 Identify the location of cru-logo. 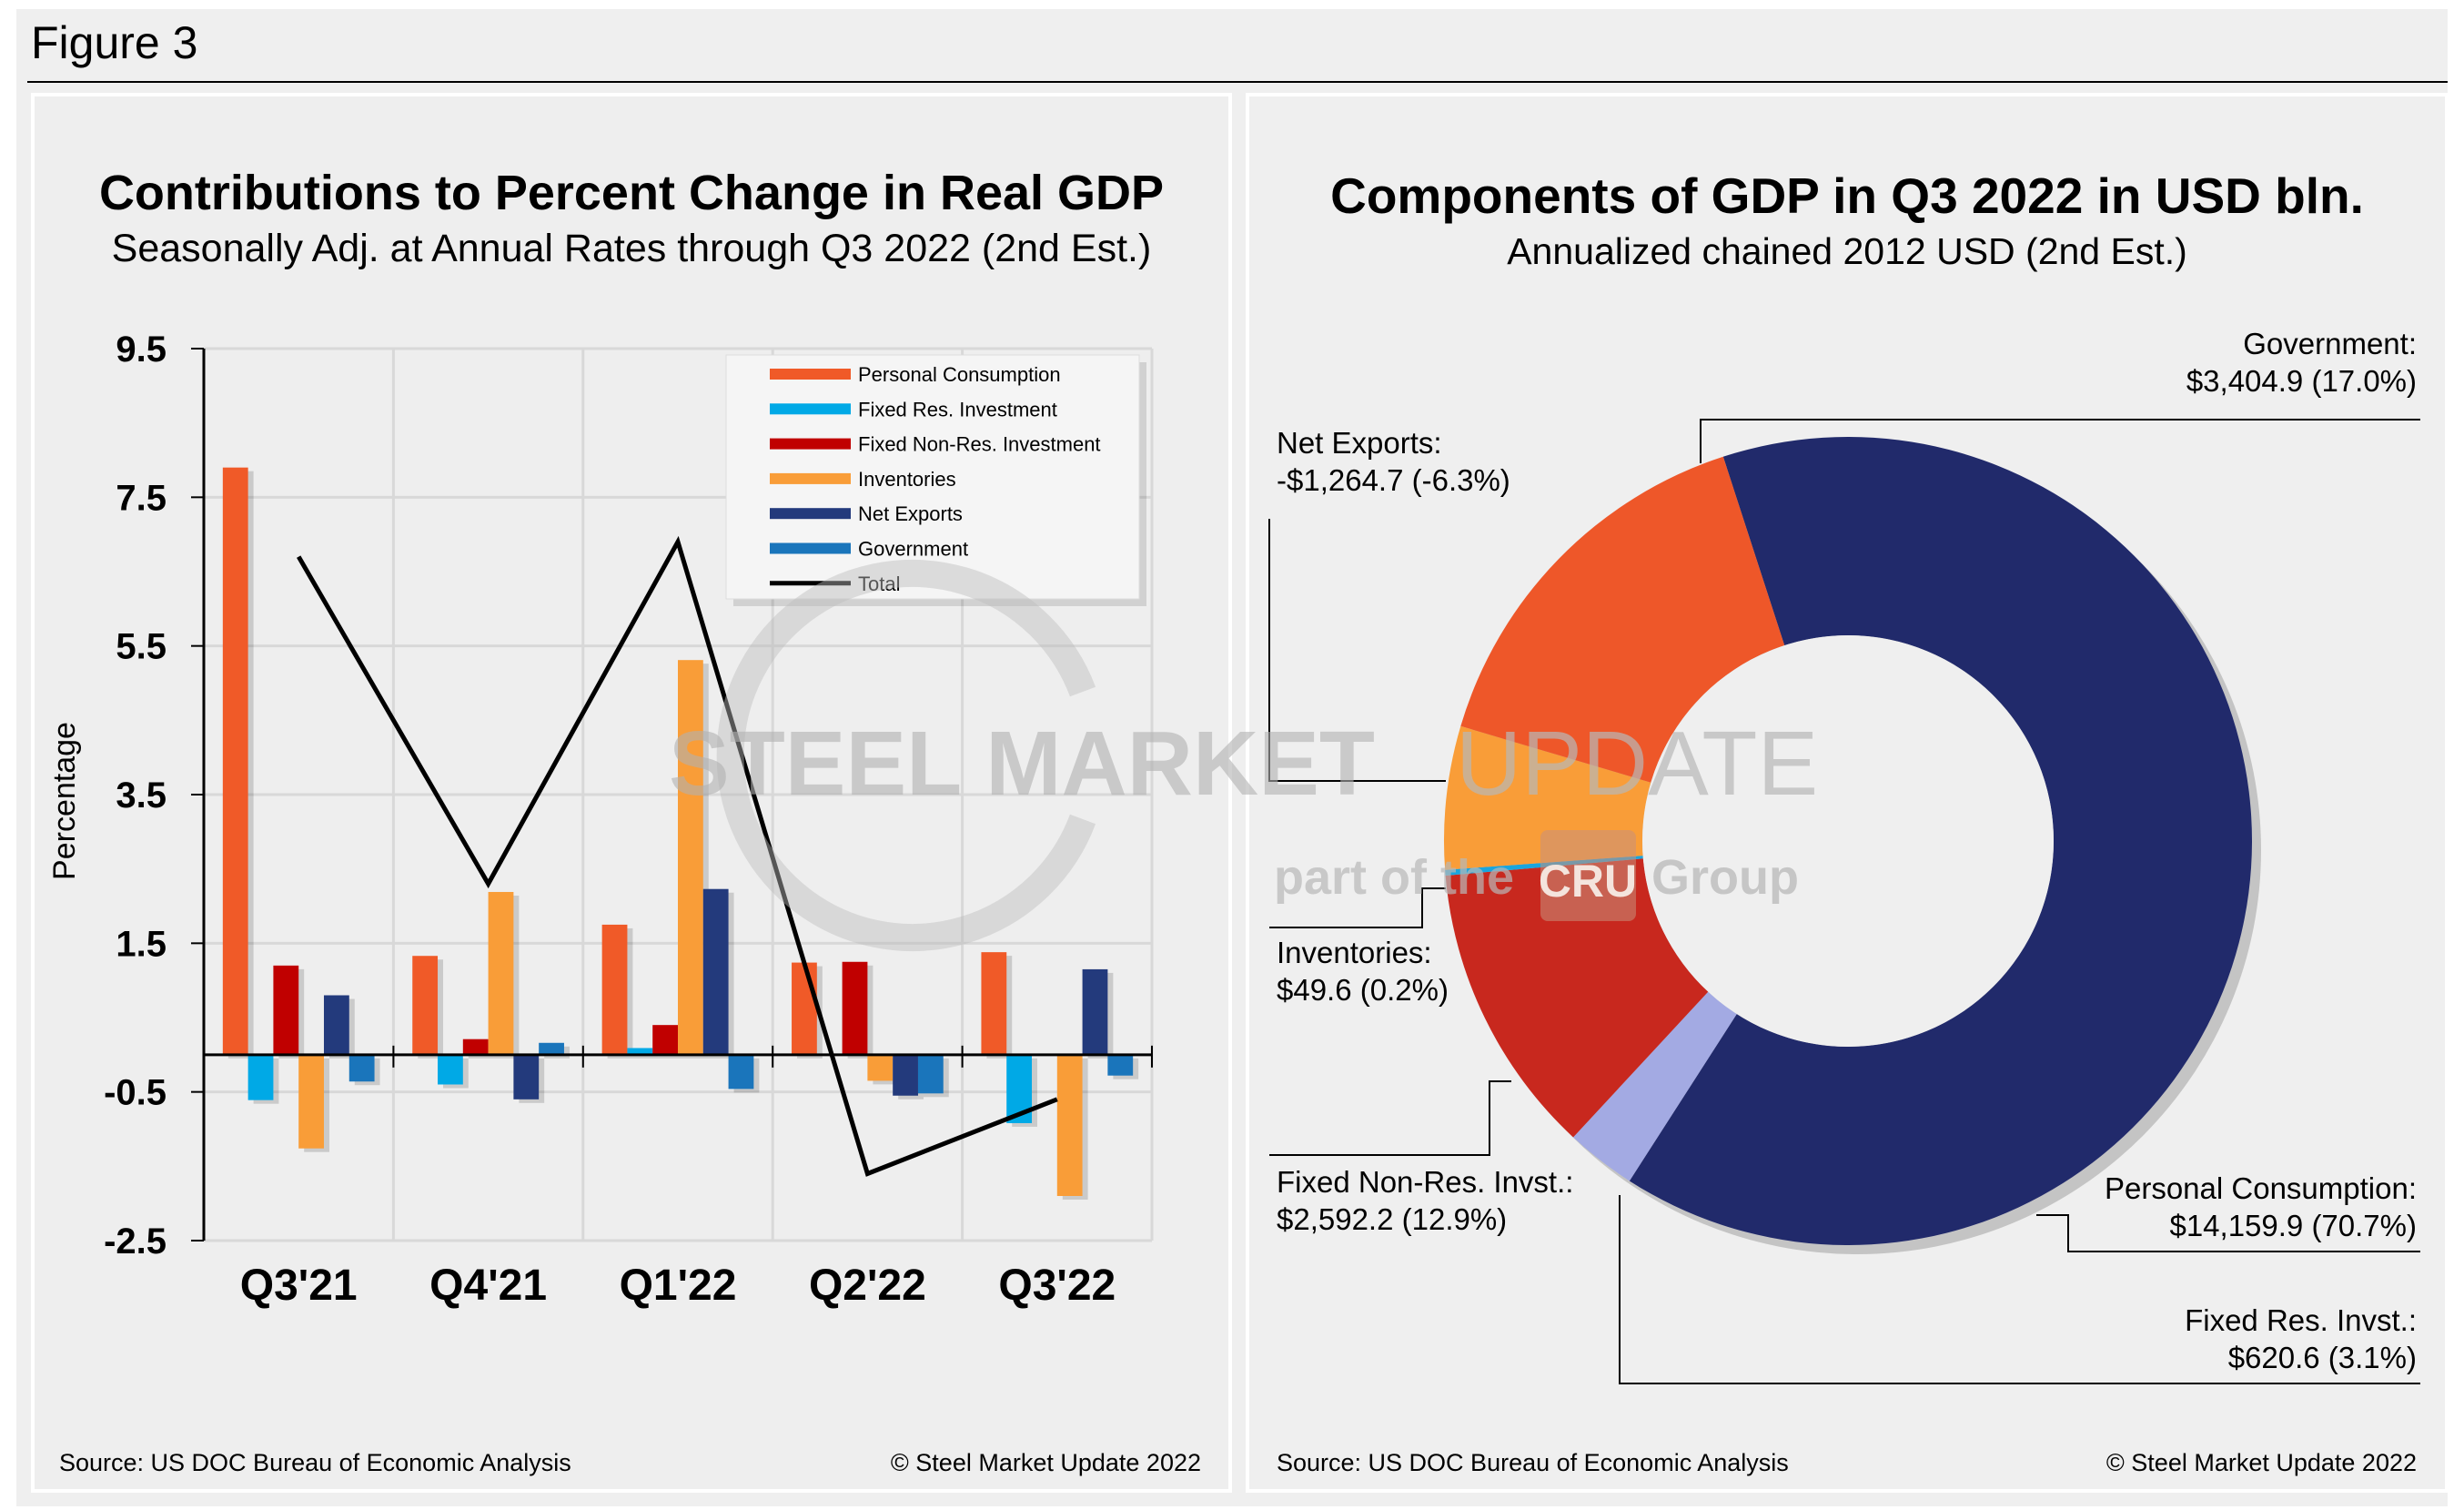
(1588, 876).